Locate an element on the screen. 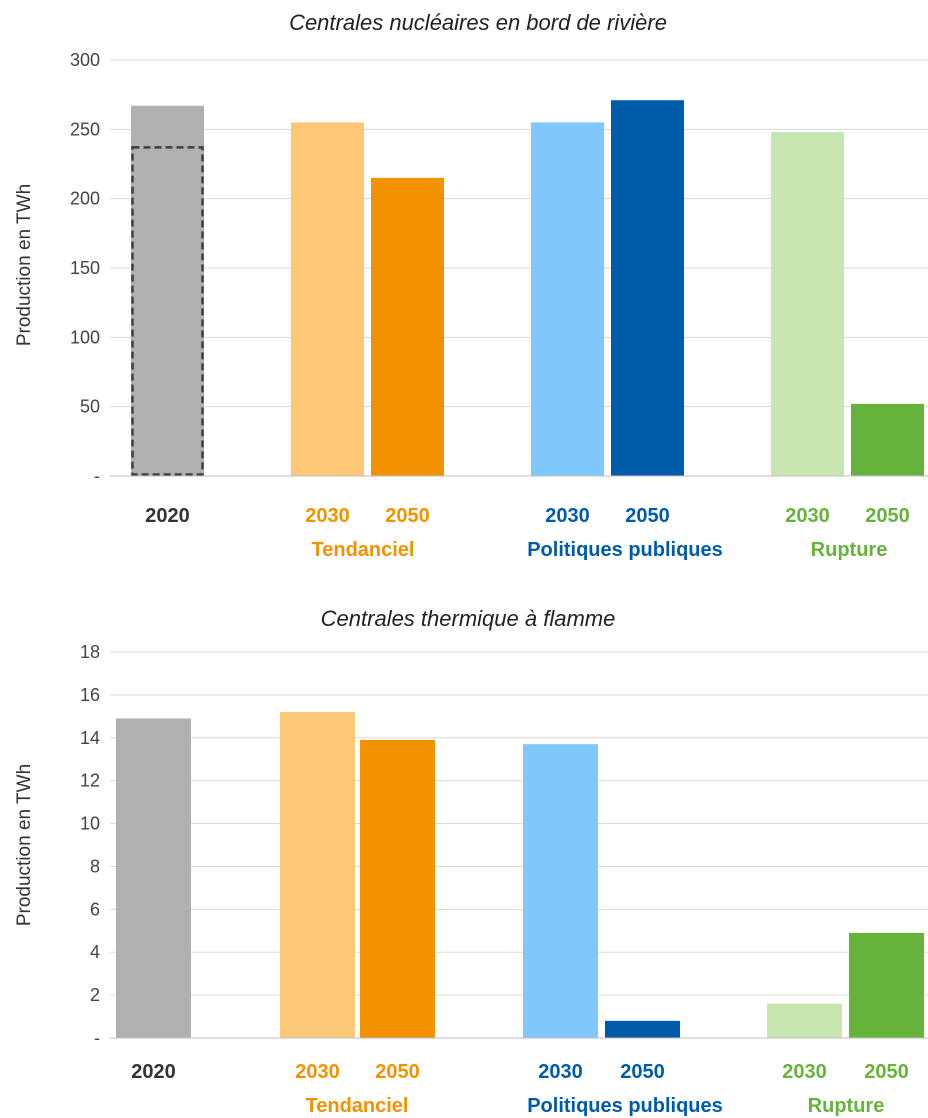  y-tick-label: 8 is located at coordinates (95, 866).